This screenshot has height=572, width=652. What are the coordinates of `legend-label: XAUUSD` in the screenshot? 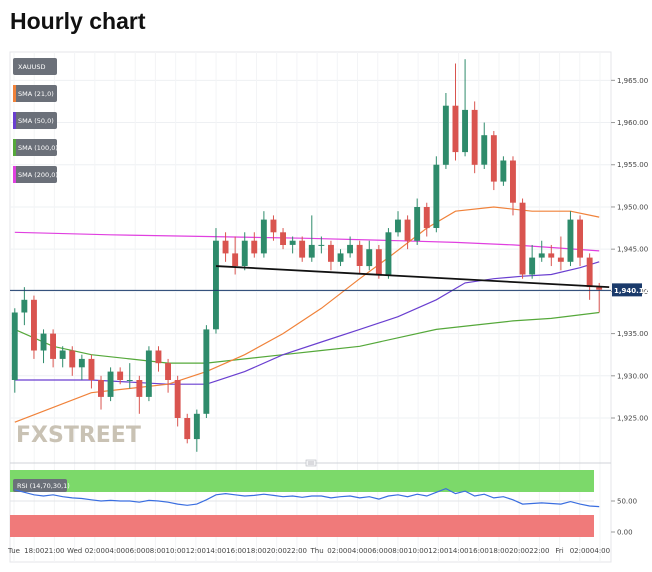 It's located at (32, 67).